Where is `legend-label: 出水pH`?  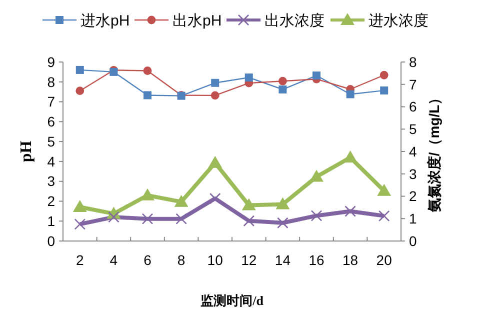
legend-label: 出水pH is located at coordinates (197, 21).